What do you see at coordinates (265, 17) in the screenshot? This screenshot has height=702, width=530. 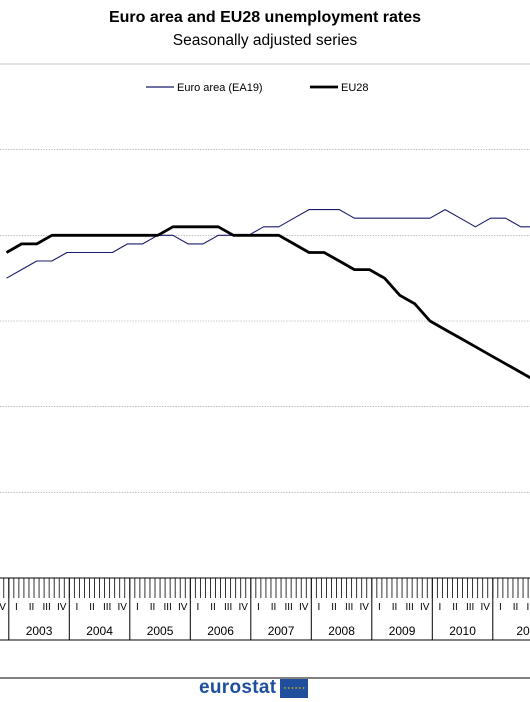 I see `chart-title: Euro area and EU28 unemployment rates` at bounding box center [265, 17].